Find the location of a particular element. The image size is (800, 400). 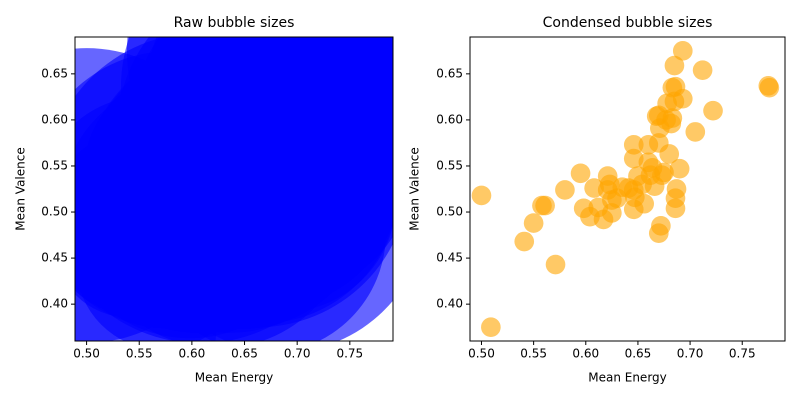

chart-title: Raw bubble sizes is located at coordinates (234, 23).